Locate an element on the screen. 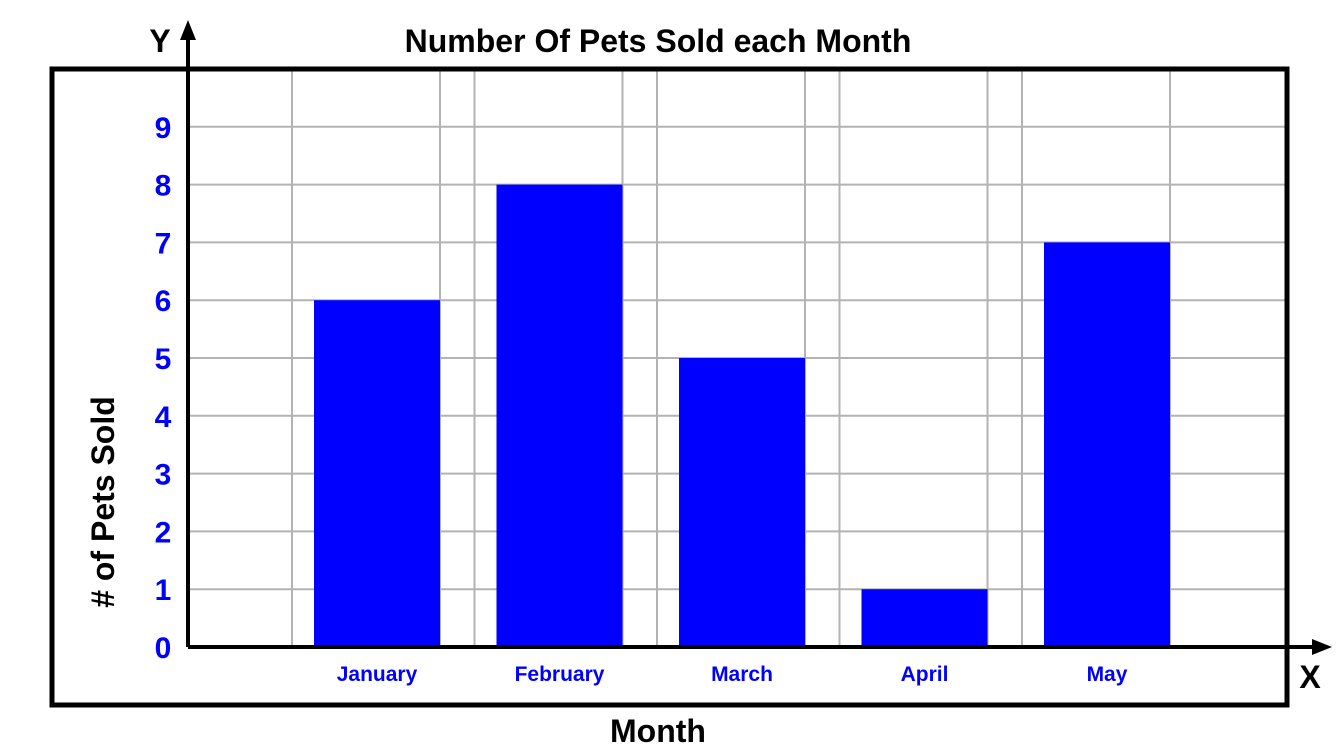 The width and height of the screenshot is (1339, 746). y-tick-label: 2 is located at coordinates (163, 532).